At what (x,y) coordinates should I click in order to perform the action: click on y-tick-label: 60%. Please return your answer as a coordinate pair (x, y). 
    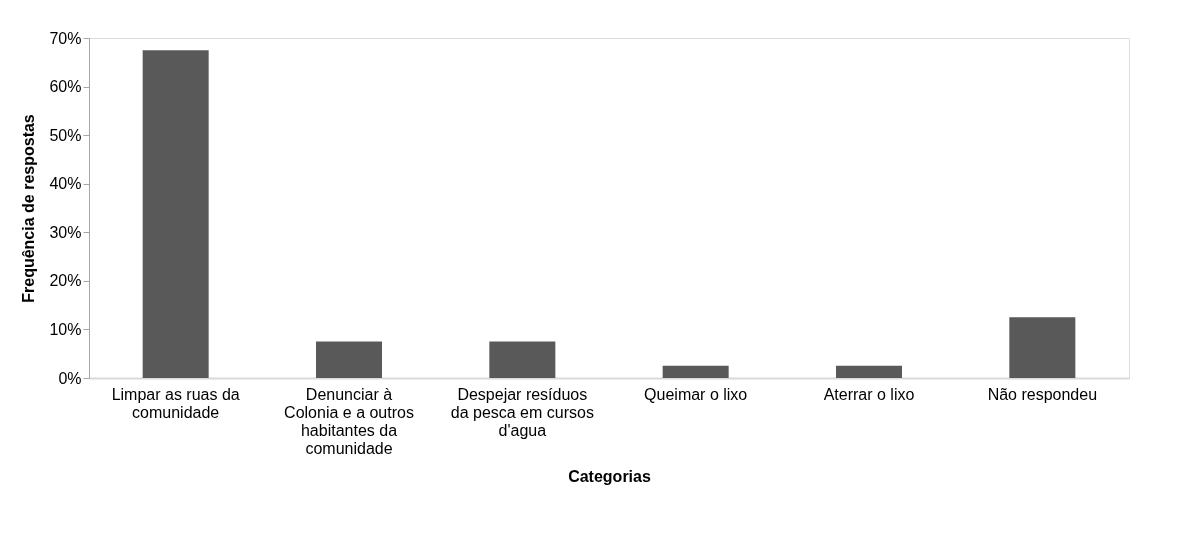
    Looking at the image, I should click on (65, 87).